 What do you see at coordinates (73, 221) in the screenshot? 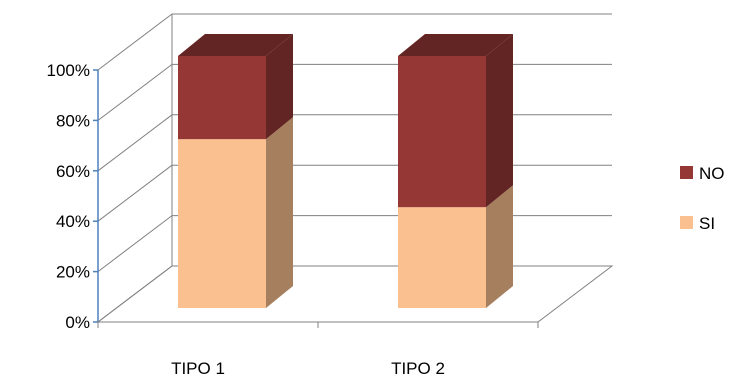
I see `y-tick-label: 40%` at bounding box center [73, 221].